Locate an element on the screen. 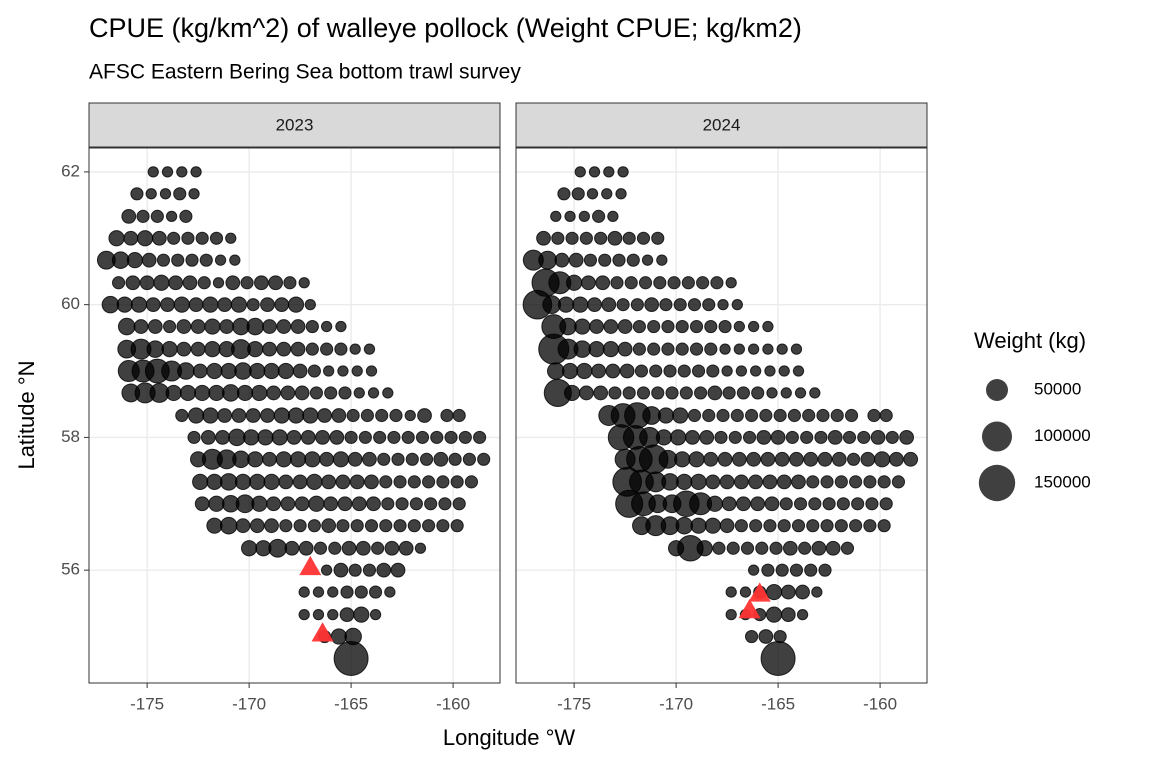 The image size is (1152, 768). x-tick-label: -175 is located at coordinates (574, 703).